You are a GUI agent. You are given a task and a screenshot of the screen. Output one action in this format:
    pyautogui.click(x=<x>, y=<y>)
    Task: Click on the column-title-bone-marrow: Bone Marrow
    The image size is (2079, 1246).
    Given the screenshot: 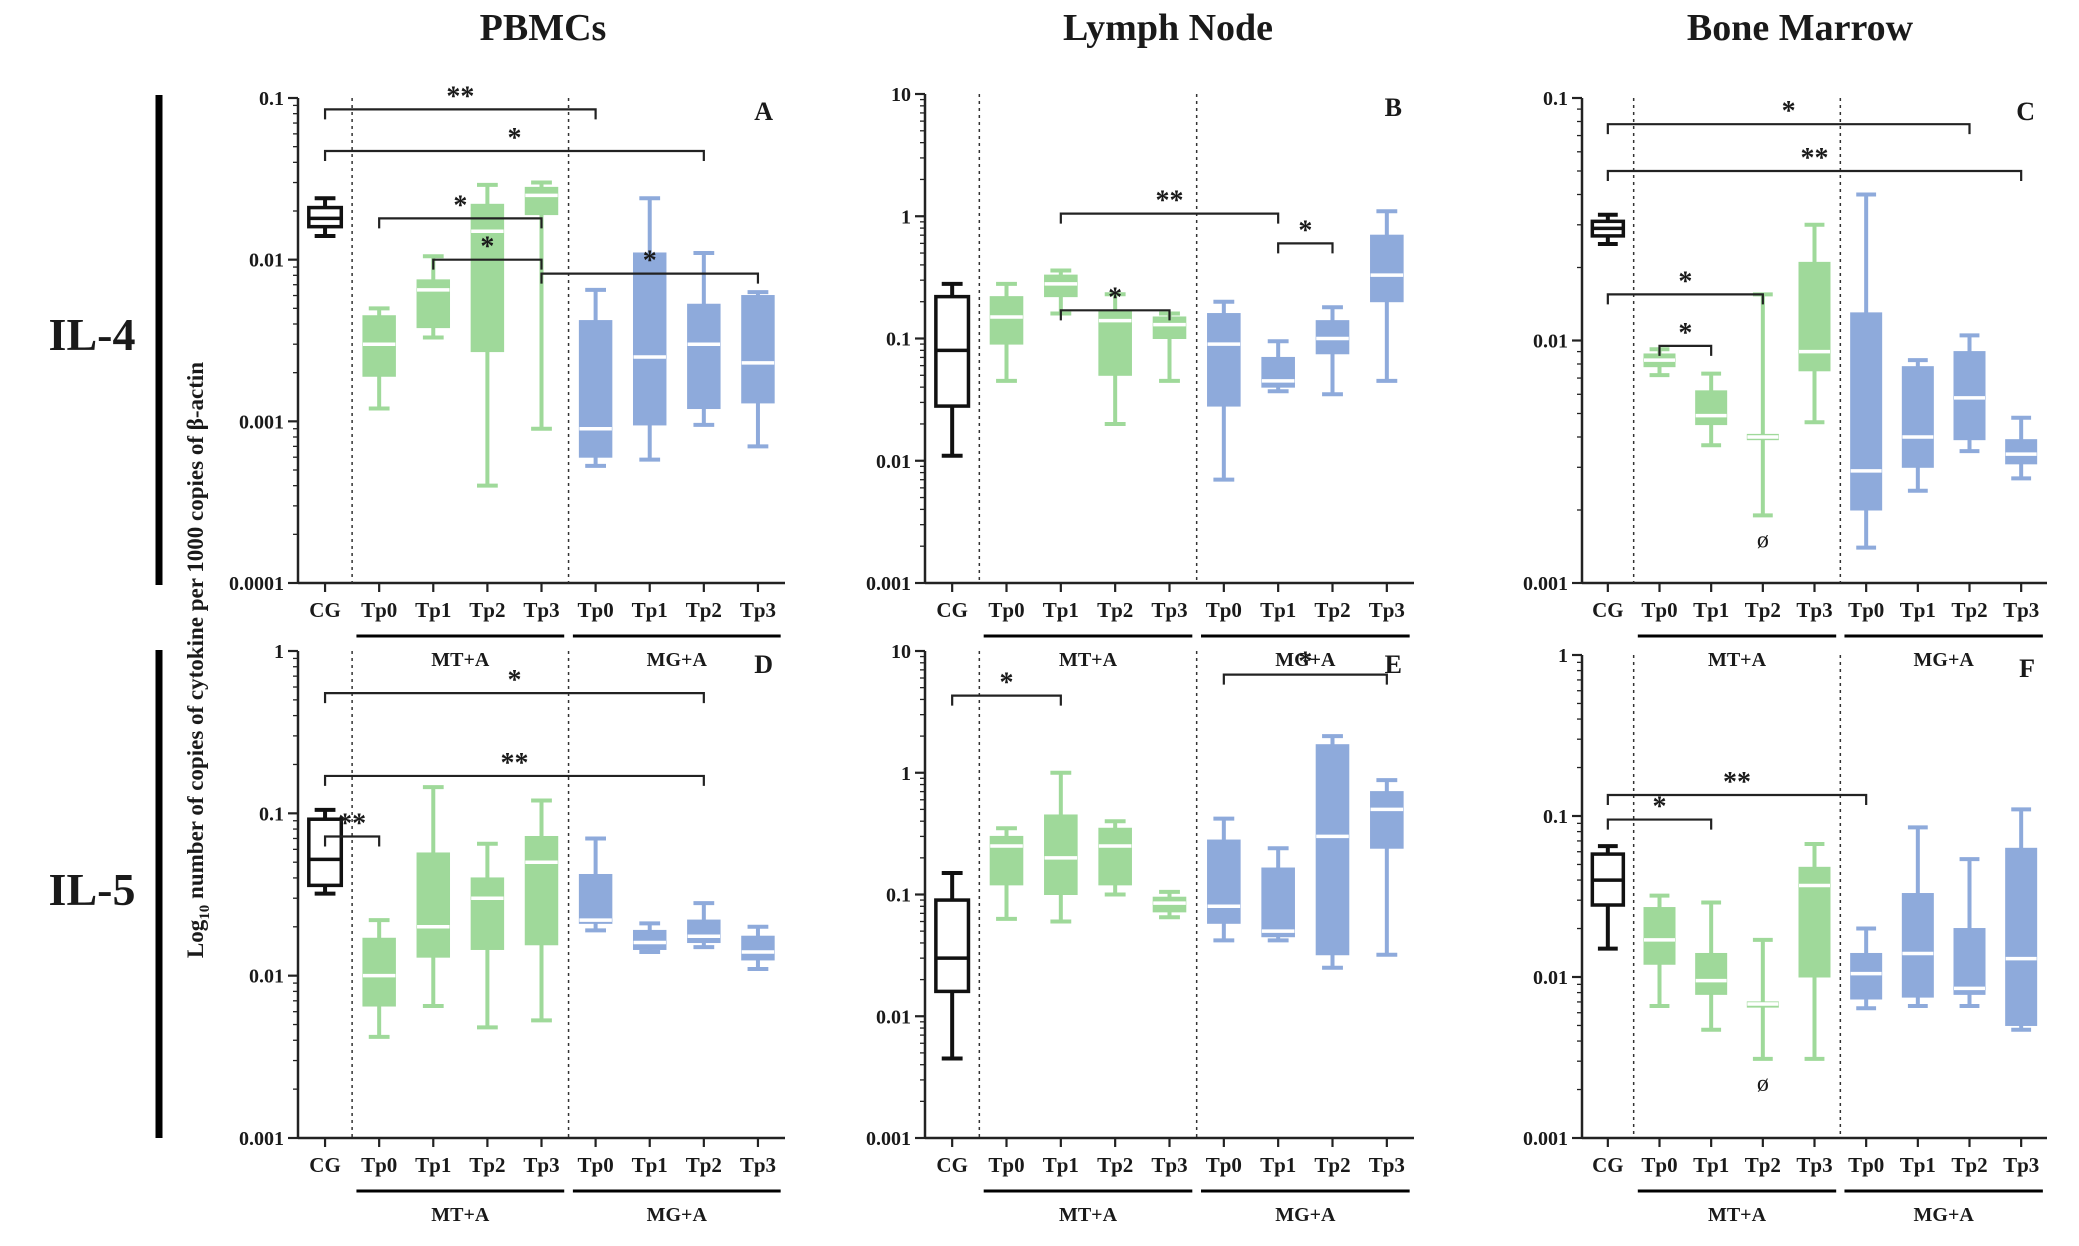 What is the action you would take?
    pyautogui.click(x=1800, y=28)
    